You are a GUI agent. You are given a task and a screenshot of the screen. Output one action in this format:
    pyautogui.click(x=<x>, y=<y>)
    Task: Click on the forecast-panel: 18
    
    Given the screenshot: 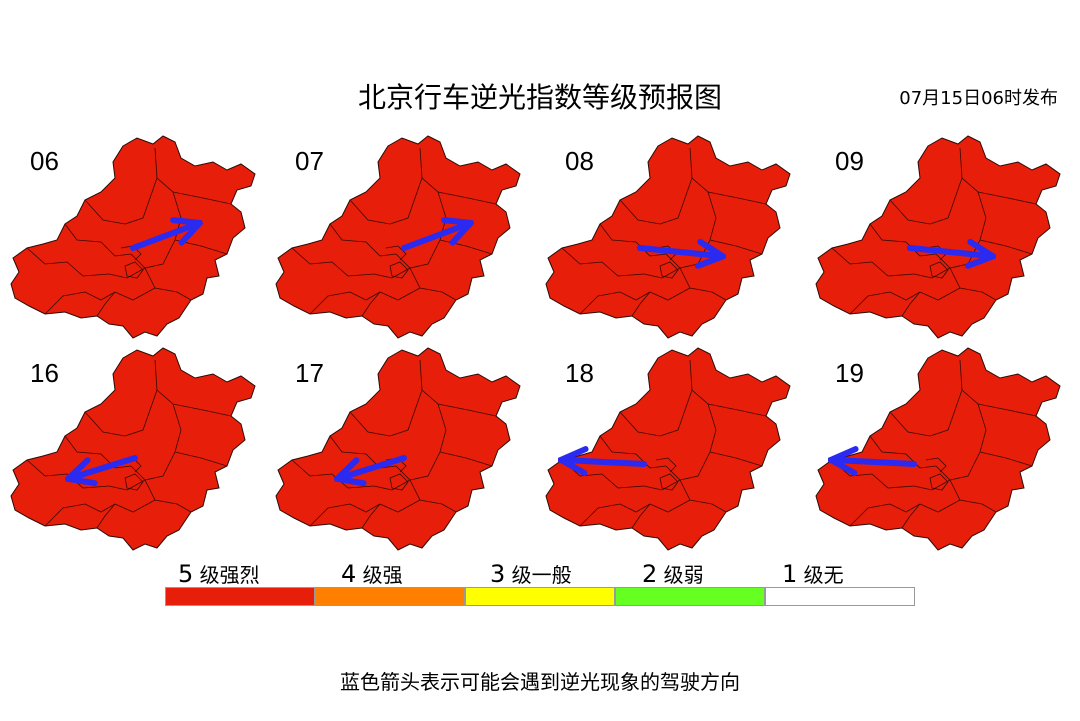 What is the action you would take?
    pyautogui.click(x=675, y=447)
    